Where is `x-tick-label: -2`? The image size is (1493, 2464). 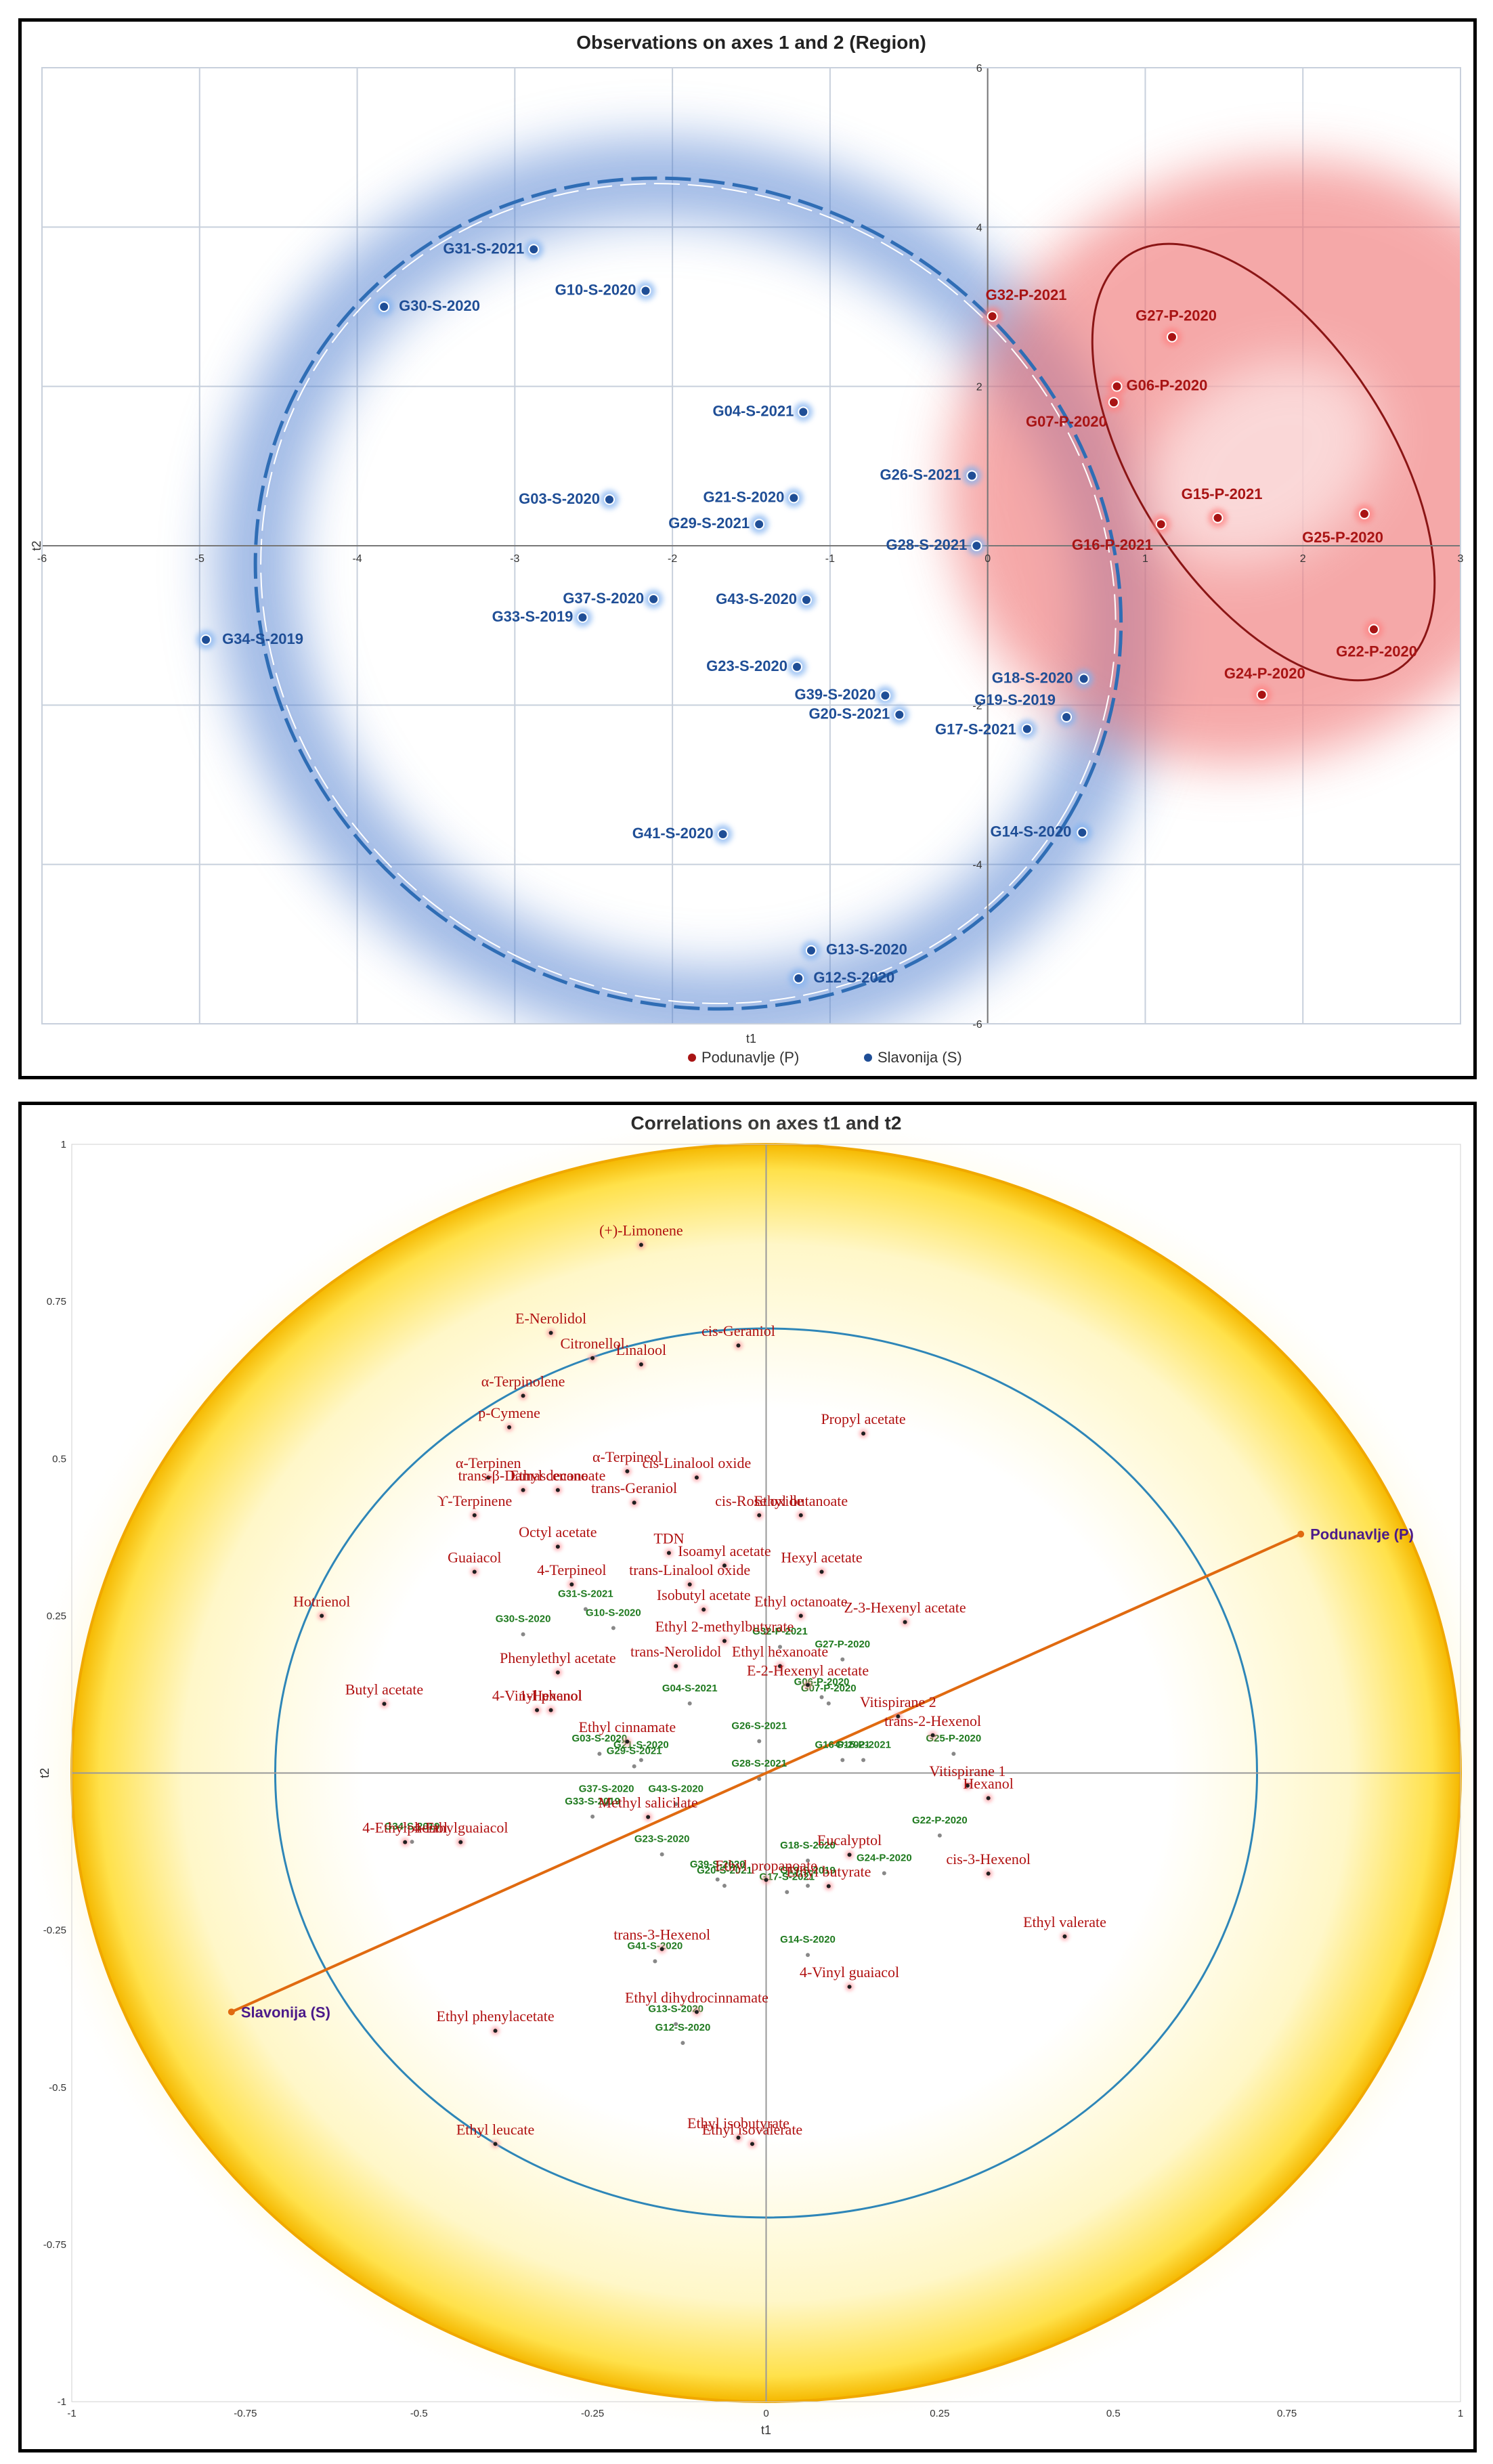
x-tick-label: -2 is located at coordinates (672, 559).